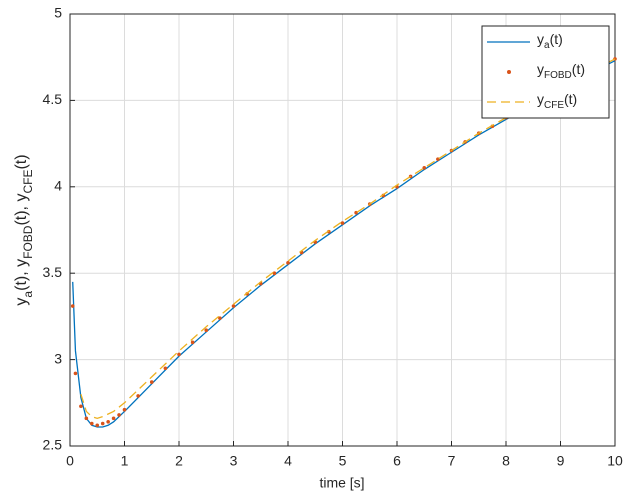 The height and width of the screenshot is (500, 630). I want to click on legend-label: ya(t), so click(550, 41).